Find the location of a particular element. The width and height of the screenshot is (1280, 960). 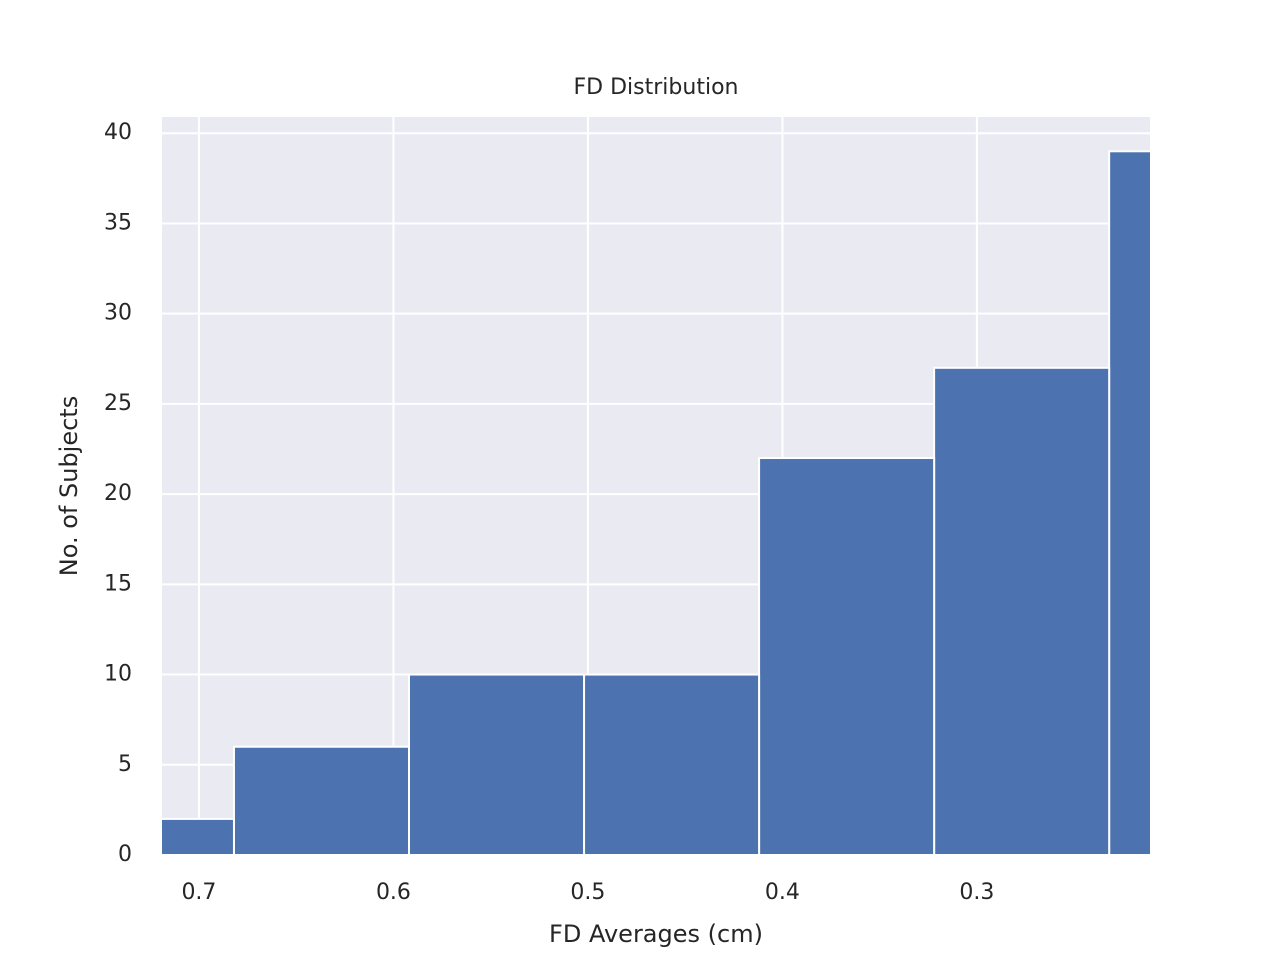

x-axis-label: FD Averages (cm) is located at coordinates (656, 934).